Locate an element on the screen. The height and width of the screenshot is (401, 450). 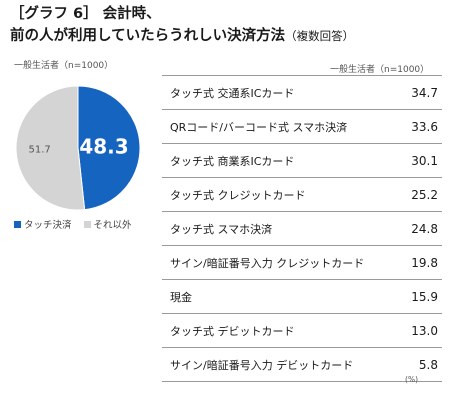
table-row: タッチ式 交通系ICカード 34.7 is located at coordinates (302, 92).